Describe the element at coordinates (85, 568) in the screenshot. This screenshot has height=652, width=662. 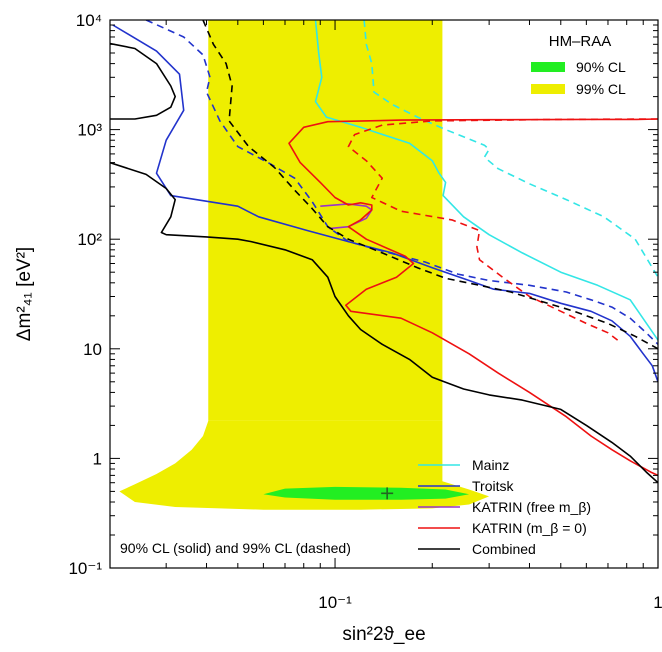
I see `y-tick-label: 10⁻¹` at that location.